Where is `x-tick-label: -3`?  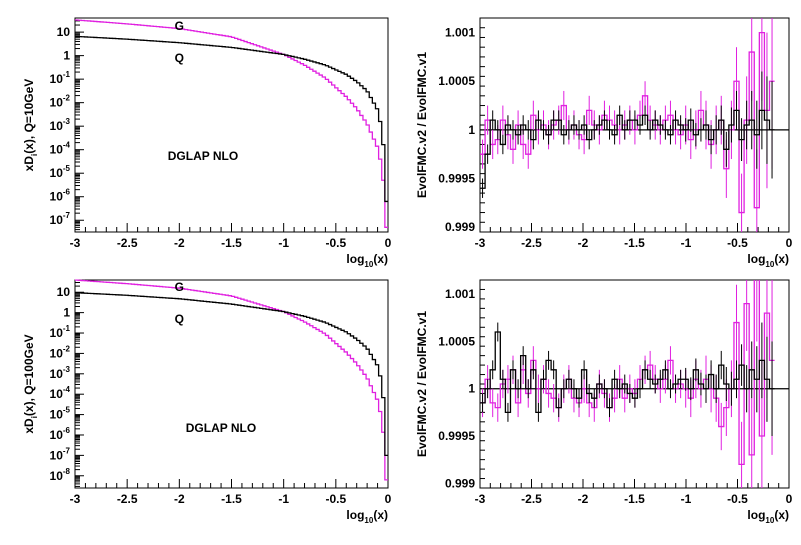 x-tick-label: -3 is located at coordinates (75, 243).